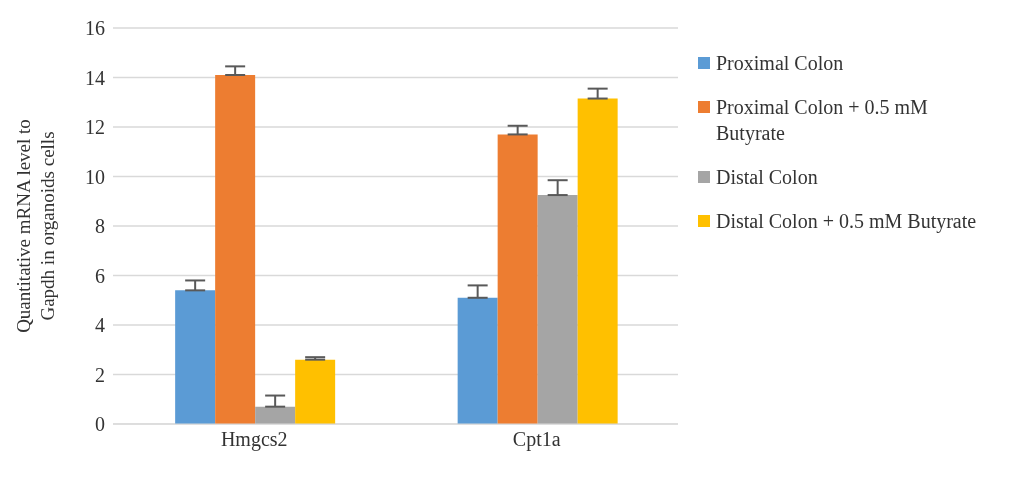  Describe the element at coordinates (822, 120) in the screenshot. I see `legend-label: Proximal Colon + 0.5 mM Butyrate` at that location.